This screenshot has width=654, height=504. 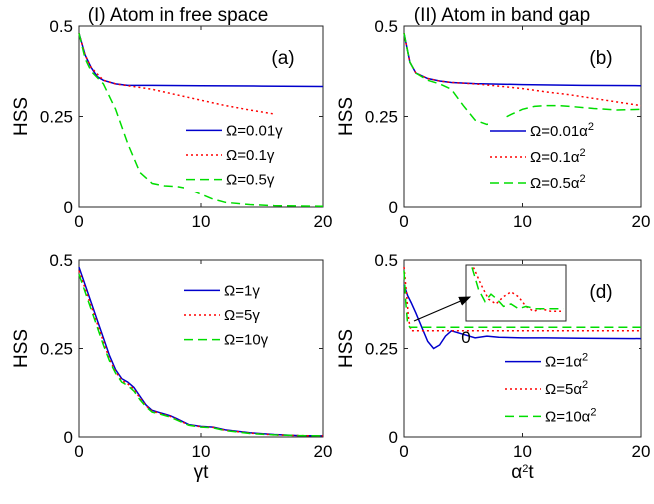 I want to click on inset-tick-label: 0, so click(x=465, y=337).